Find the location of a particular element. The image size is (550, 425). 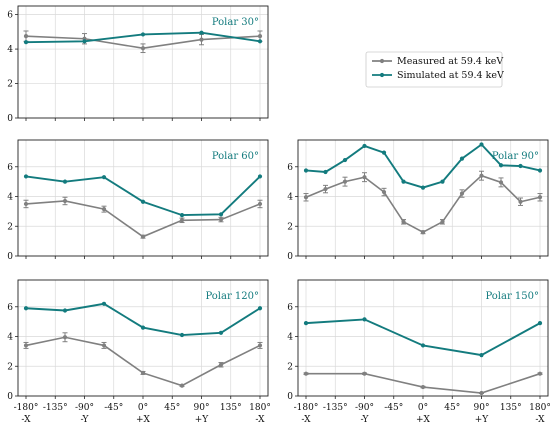

x-tick-label: -180° is located at coordinates (26, 408).